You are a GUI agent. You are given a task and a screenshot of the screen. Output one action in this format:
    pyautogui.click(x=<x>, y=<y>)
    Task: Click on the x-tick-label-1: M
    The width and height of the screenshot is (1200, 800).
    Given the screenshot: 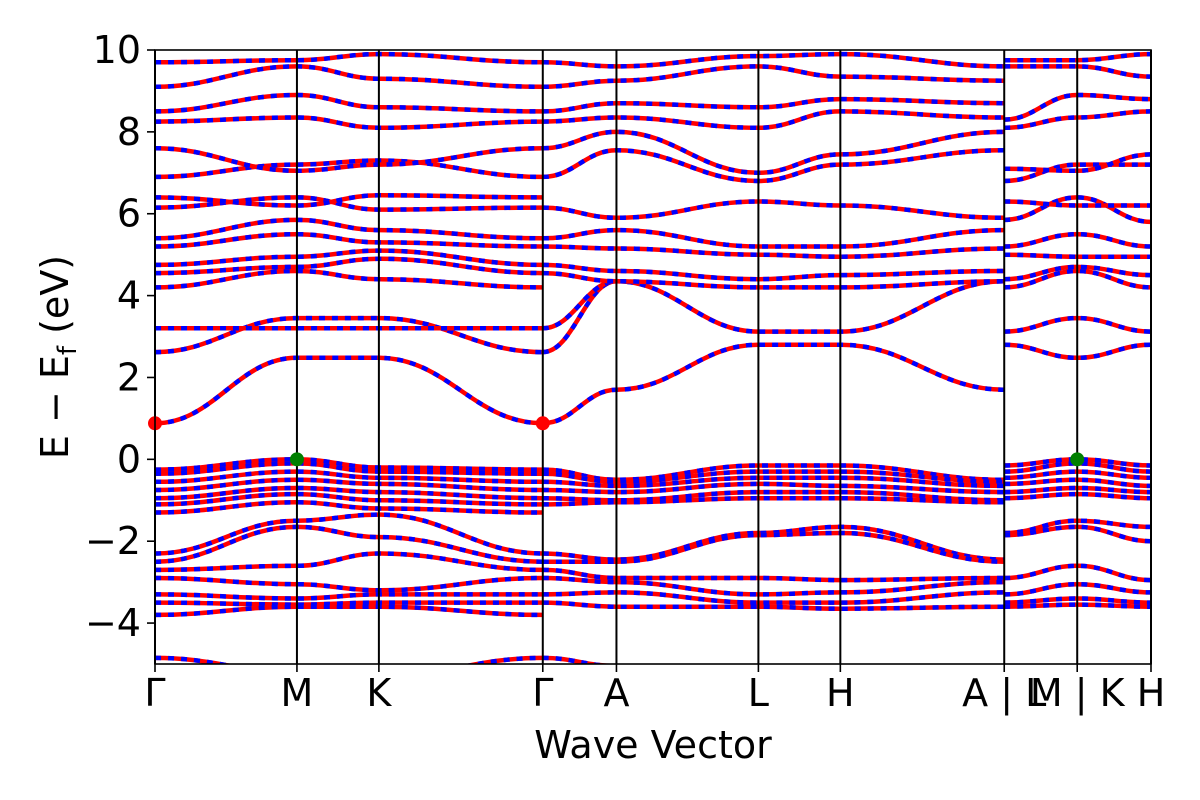 What is the action you would take?
    pyautogui.click(x=297, y=693)
    